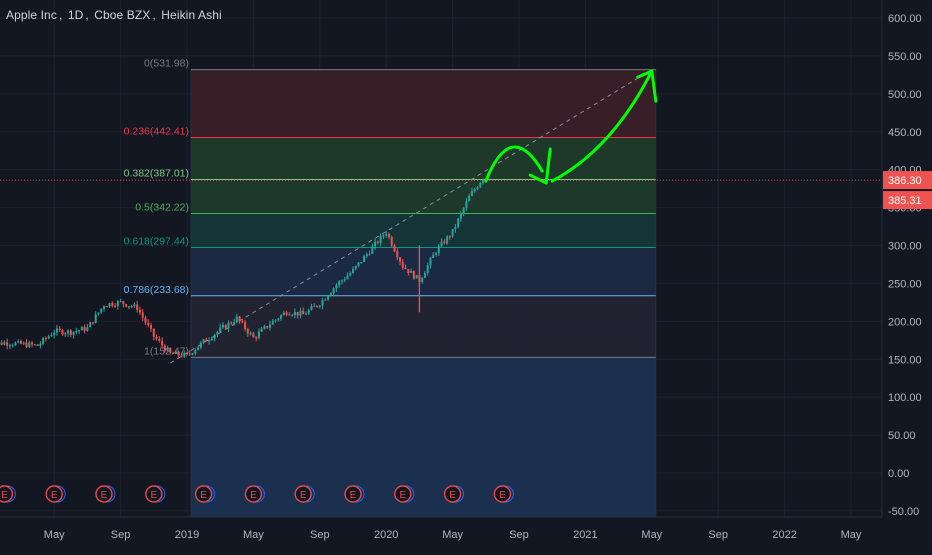  What do you see at coordinates (162, 207) in the screenshot?
I see `fib-level-label: 0.5(342.22)` at bounding box center [162, 207].